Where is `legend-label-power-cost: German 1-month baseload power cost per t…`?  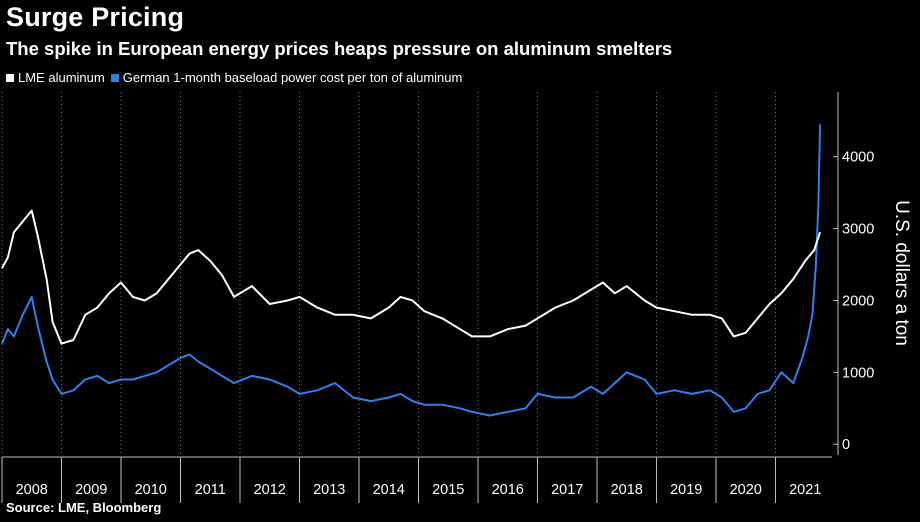
legend-label-power-cost: German 1-month baseload power cost per t… is located at coordinates (292, 77).